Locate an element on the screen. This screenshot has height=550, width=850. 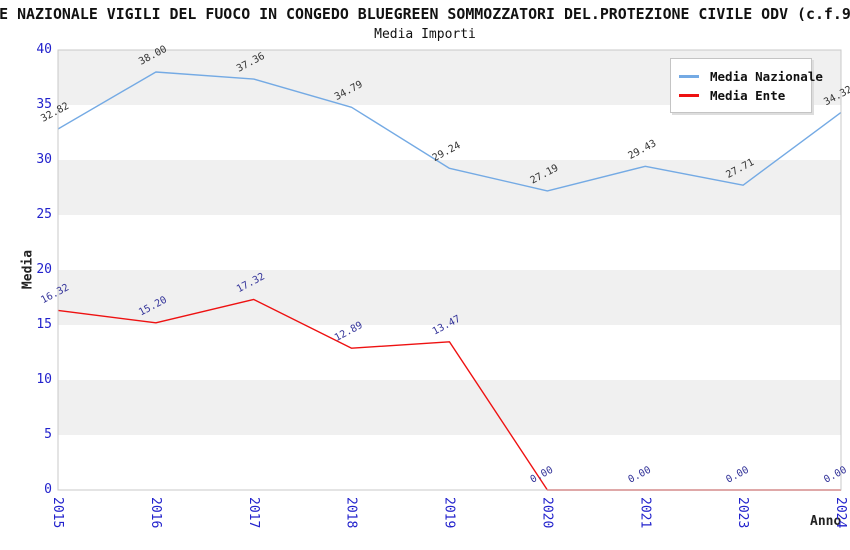
point-label: 29.43 is located at coordinates (642, 150).